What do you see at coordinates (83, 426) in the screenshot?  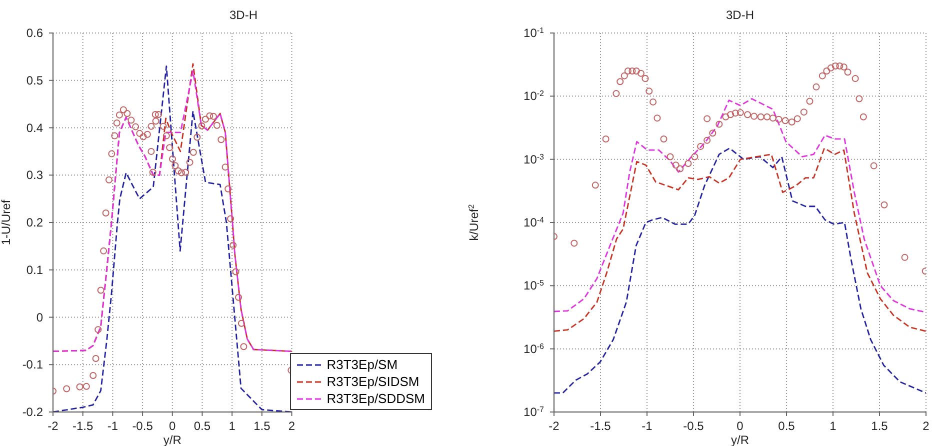 I see `x-tick-label: -1.5` at bounding box center [83, 426].